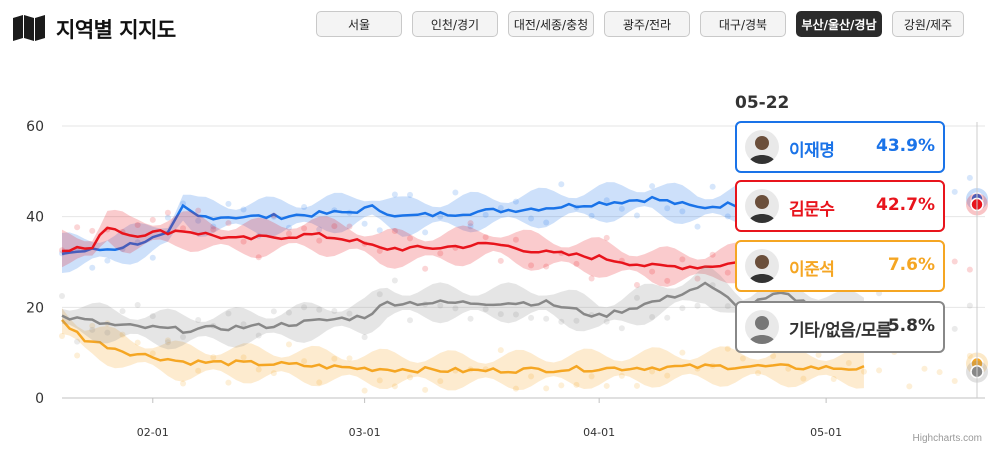 The height and width of the screenshot is (454, 994). Describe the element at coordinates (762, 103) in the screenshot. I see `tooltip-date: 05-22` at that location.